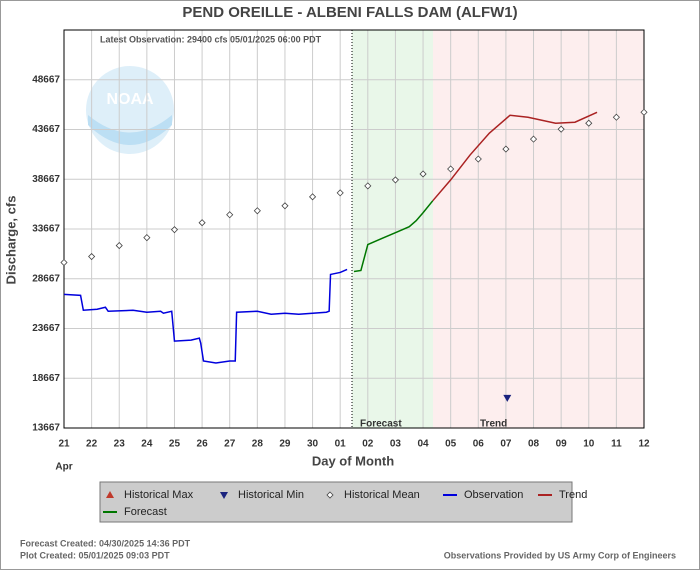  I want to click on x-tick-label: 07, so click(506, 444).